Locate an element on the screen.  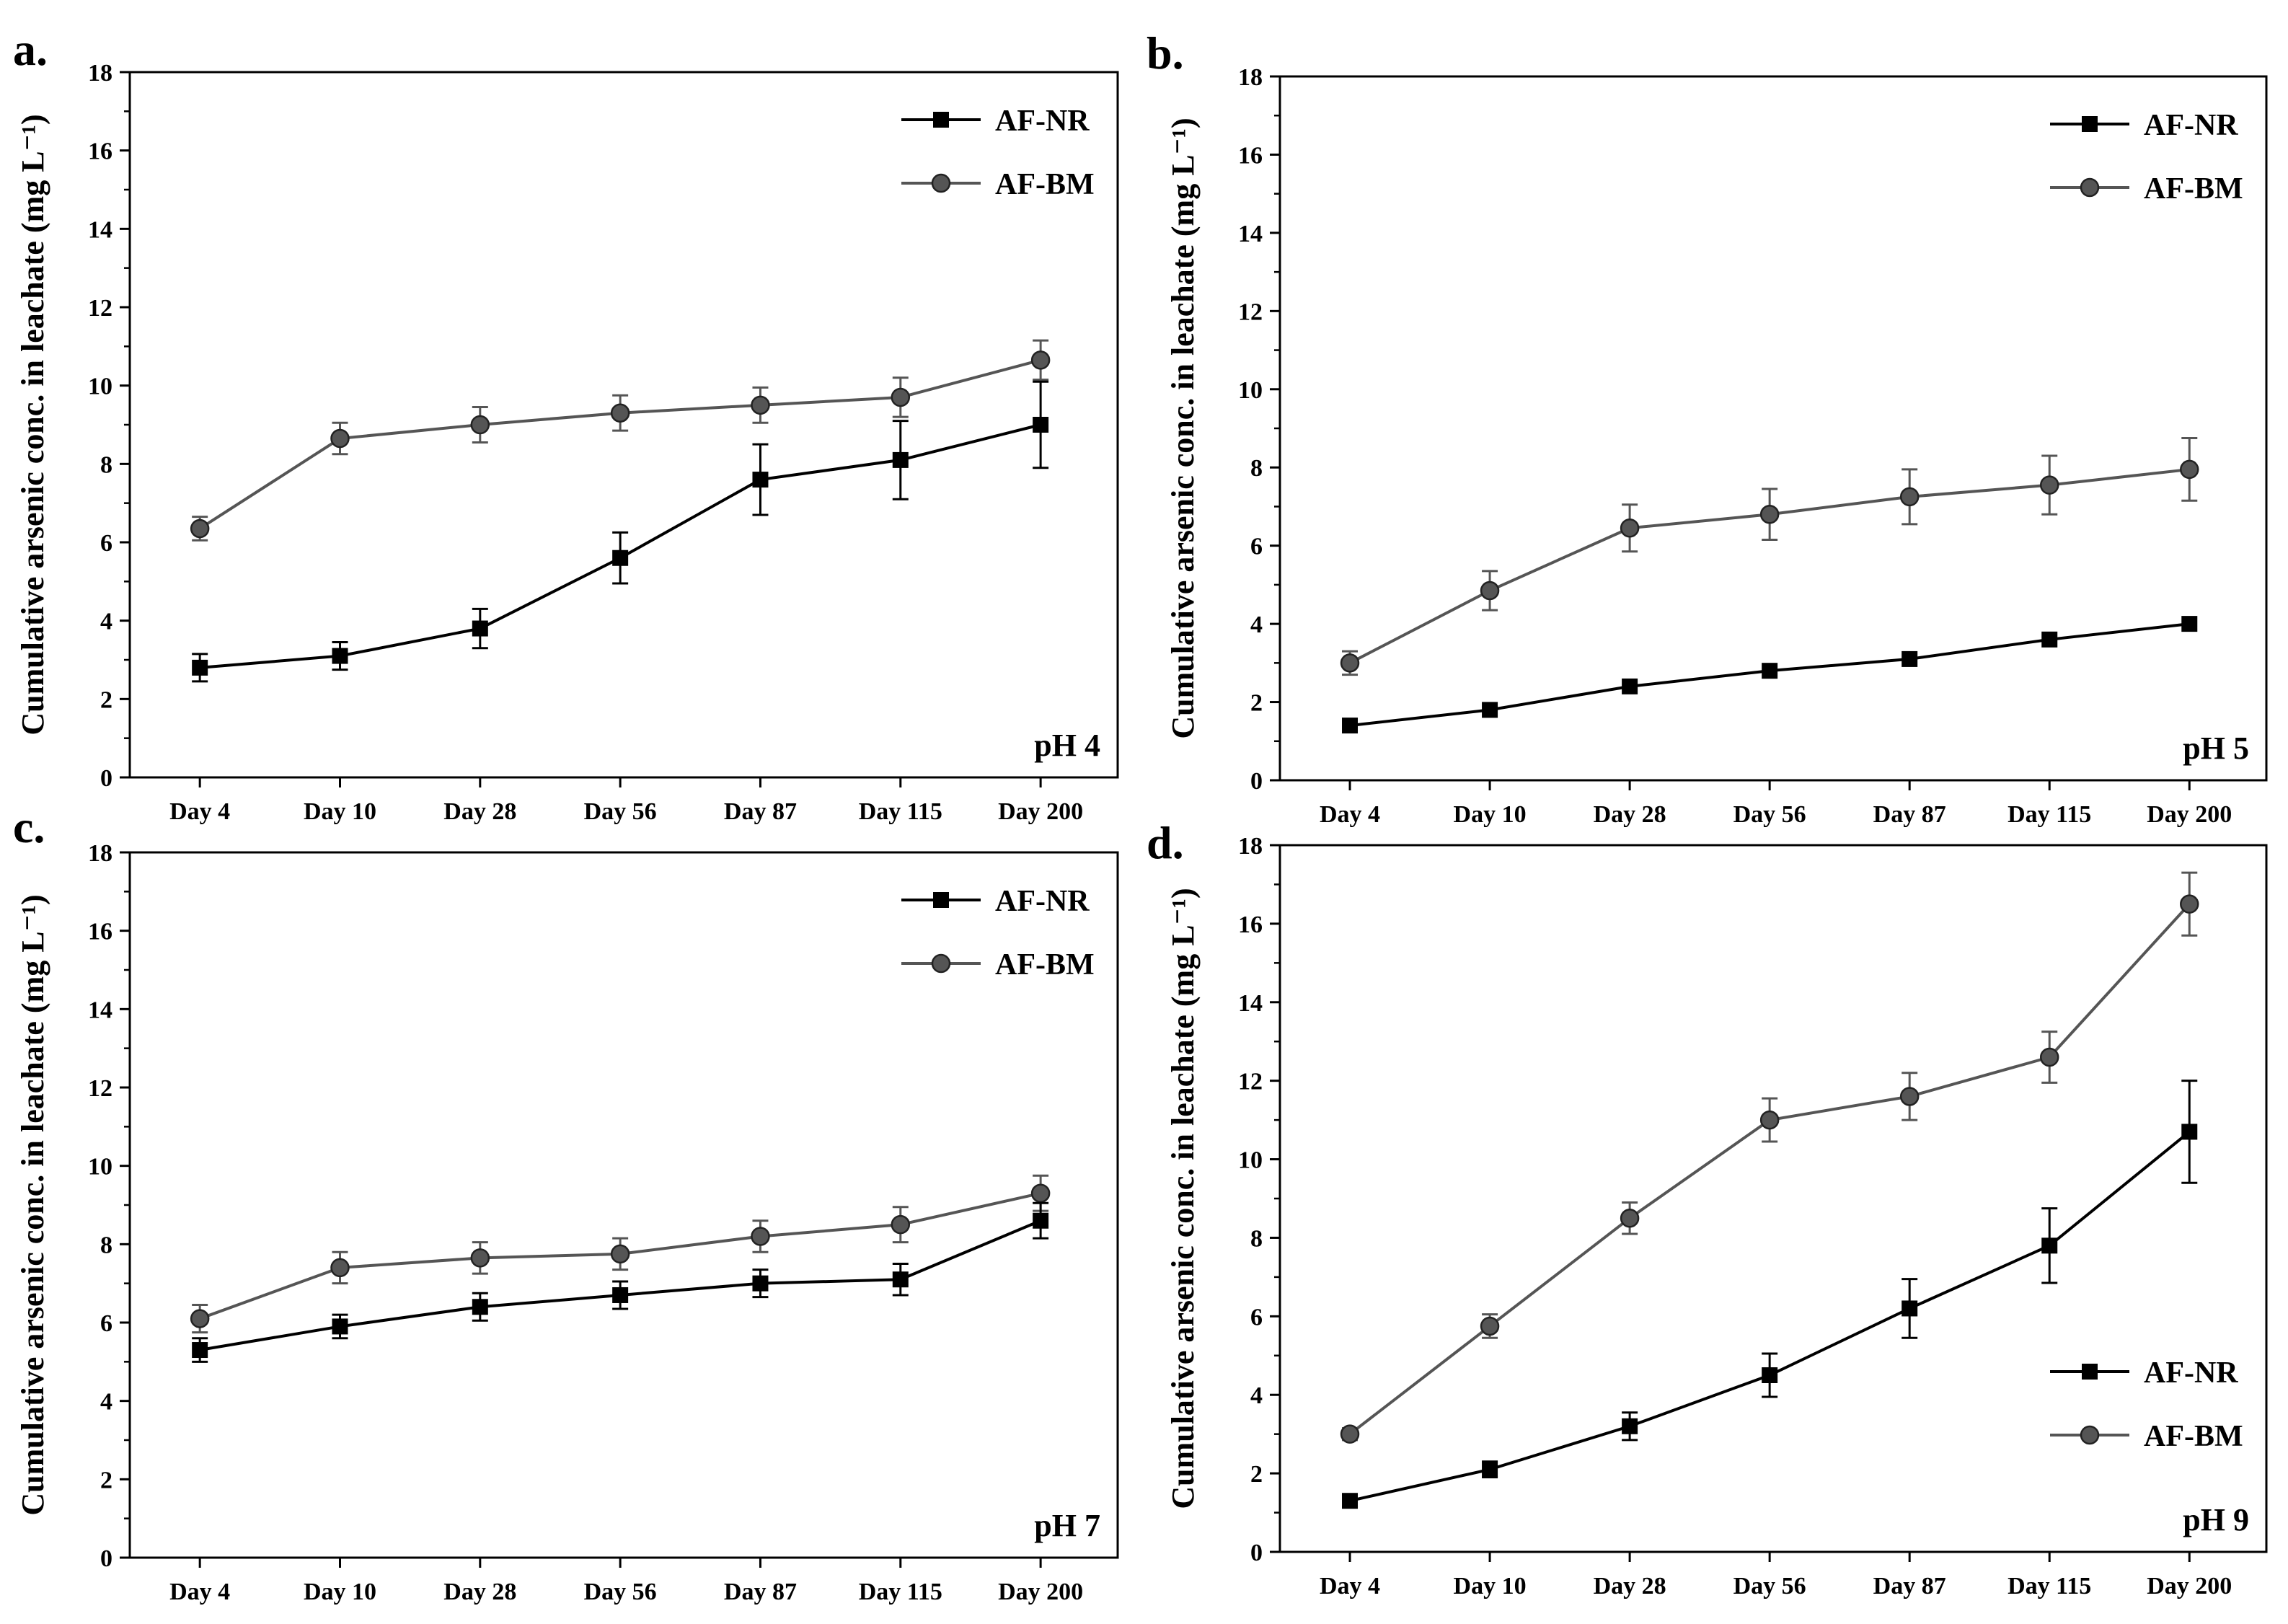
condition-label: pH 9 is located at coordinates (2216, 1519).